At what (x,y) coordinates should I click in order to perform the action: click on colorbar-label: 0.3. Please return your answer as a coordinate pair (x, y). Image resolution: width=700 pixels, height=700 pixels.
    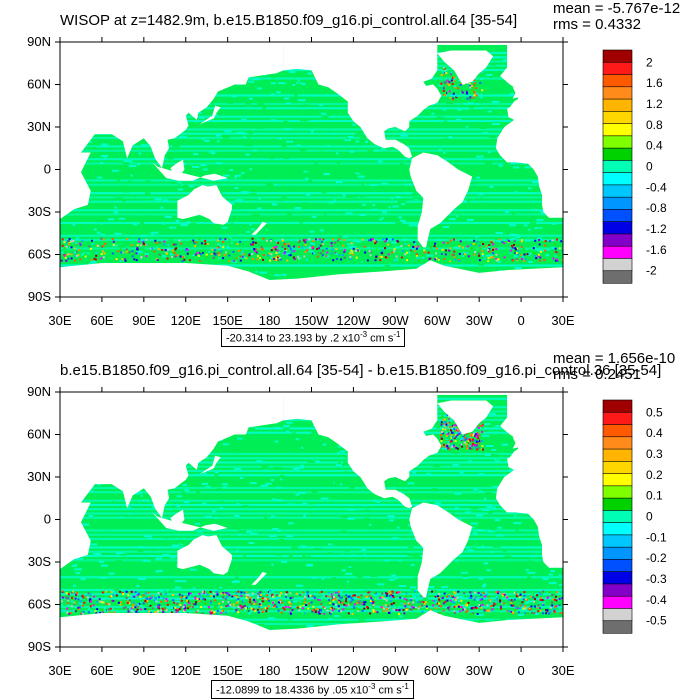
    Looking at the image, I should click on (654, 454).